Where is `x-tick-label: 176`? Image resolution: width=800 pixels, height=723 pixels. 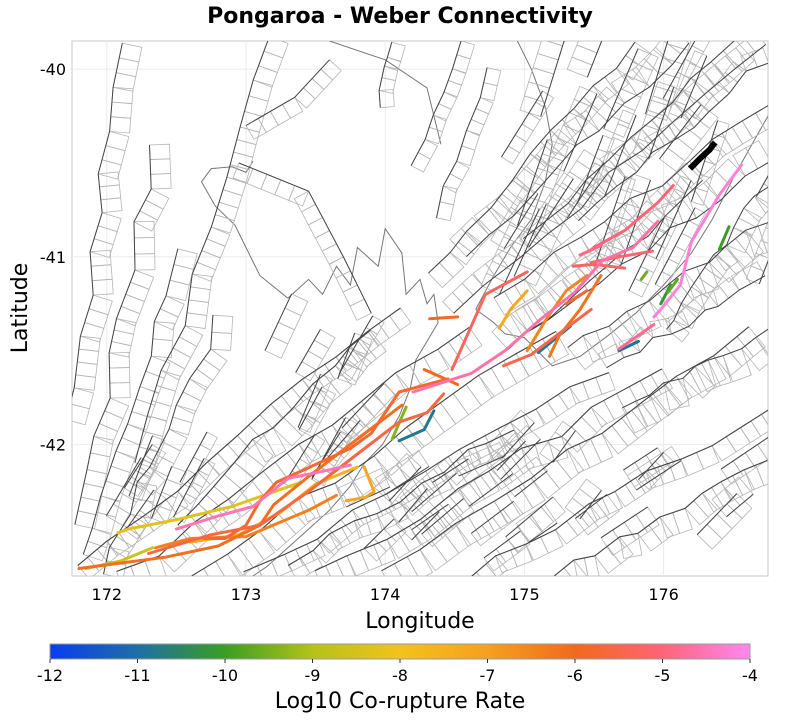
x-tick-label: 176 is located at coordinates (663, 594).